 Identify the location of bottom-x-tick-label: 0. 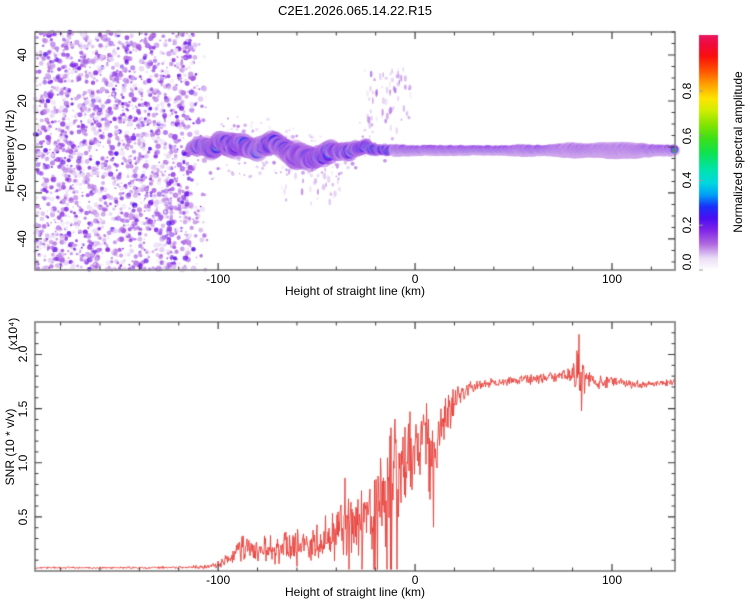
(415, 580).